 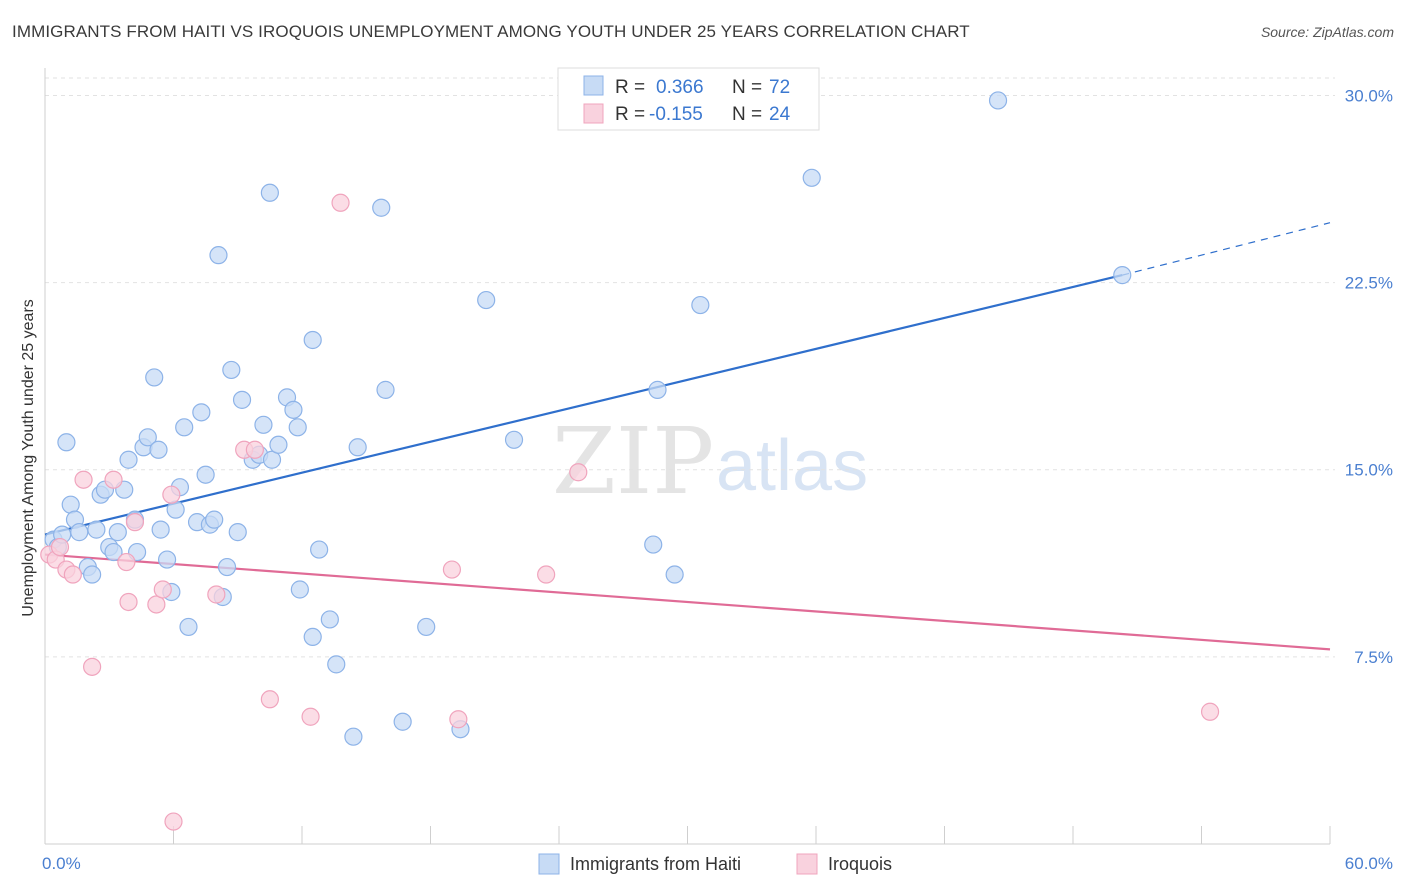 I want to click on legend-n-value-1: 24, so click(x=780, y=114).